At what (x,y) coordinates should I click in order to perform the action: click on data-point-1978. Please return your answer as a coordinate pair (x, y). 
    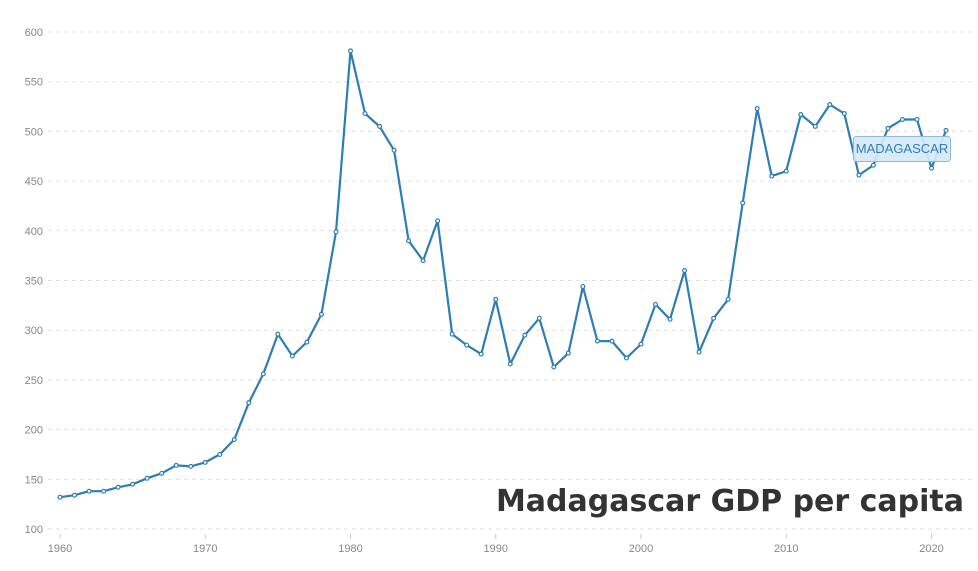
    Looking at the image, I should click on (321, 314).